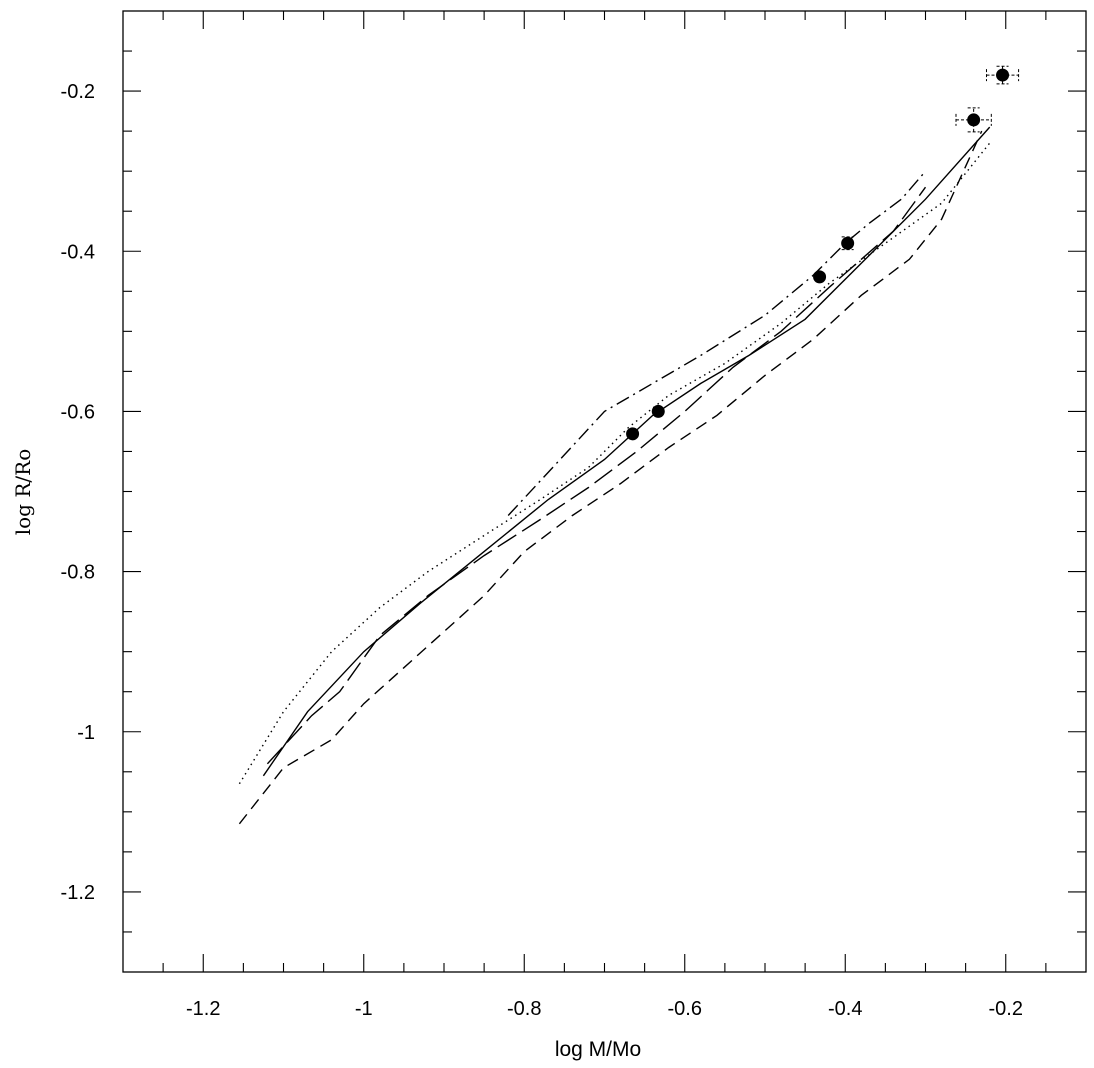  Describe the element at coordinates (78, 92) in the screenshot. I see `y-tick-label: -0.2` at that location.